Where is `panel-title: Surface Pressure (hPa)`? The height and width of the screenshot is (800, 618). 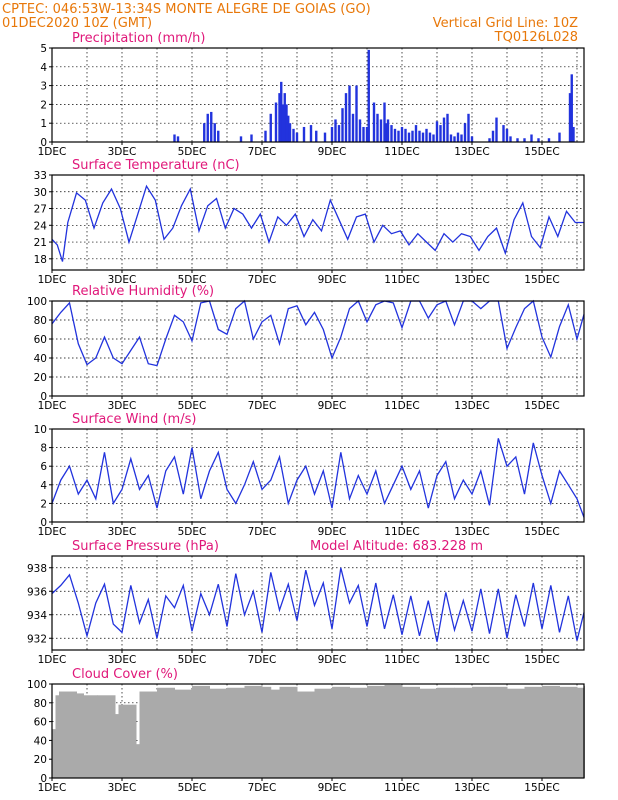 panel-title: Surface Pressure (hPa) is located at coordinates (145, 546).